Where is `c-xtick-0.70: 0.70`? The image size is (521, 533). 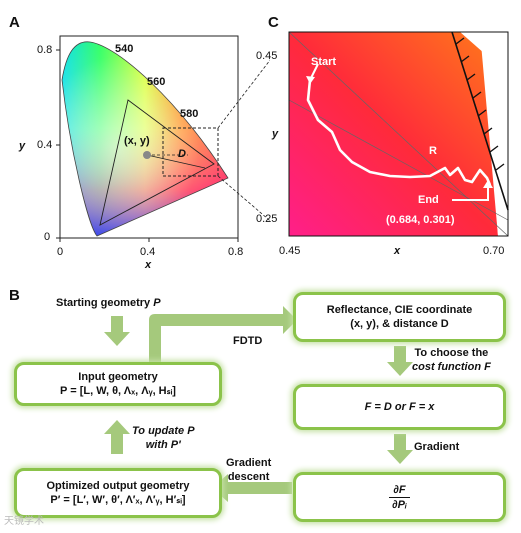 c-xtick-0.70: 0.70 is located at coordinates (494, 251).